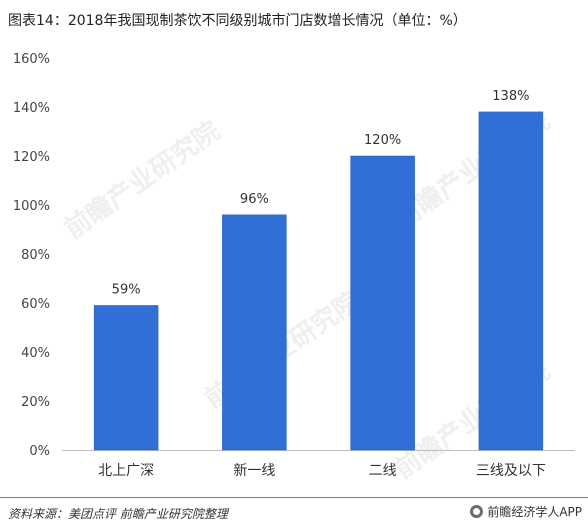 Image resolution: width=588 pixels, height=532 pixels. I want to click on footer-divider, so click(294, 497).